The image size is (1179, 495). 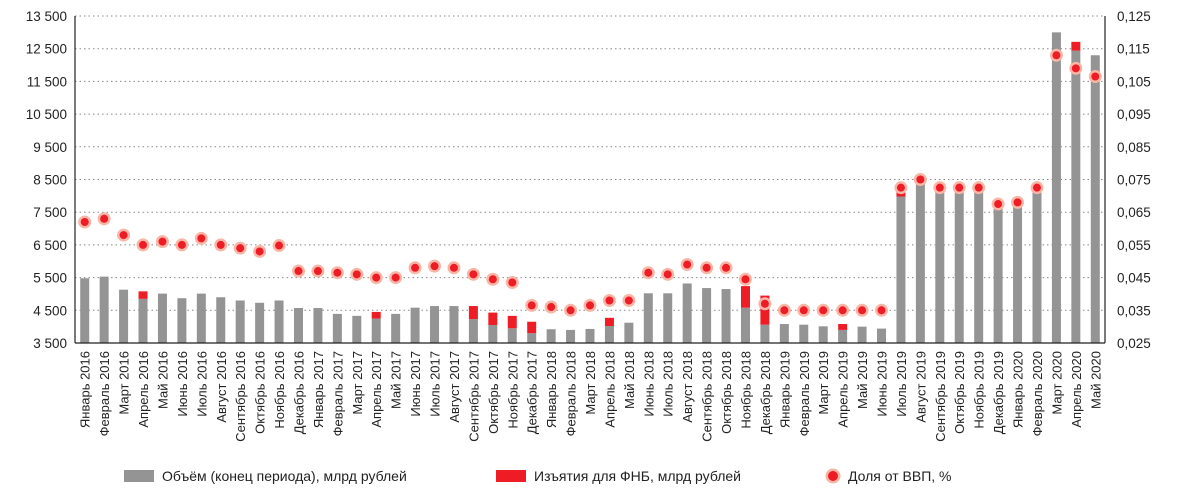 What do you see at coordinates (240, 396) in the screenshot?
I see `x-tick-label: Сентябрь 2016` at bounding box center [240, 396].